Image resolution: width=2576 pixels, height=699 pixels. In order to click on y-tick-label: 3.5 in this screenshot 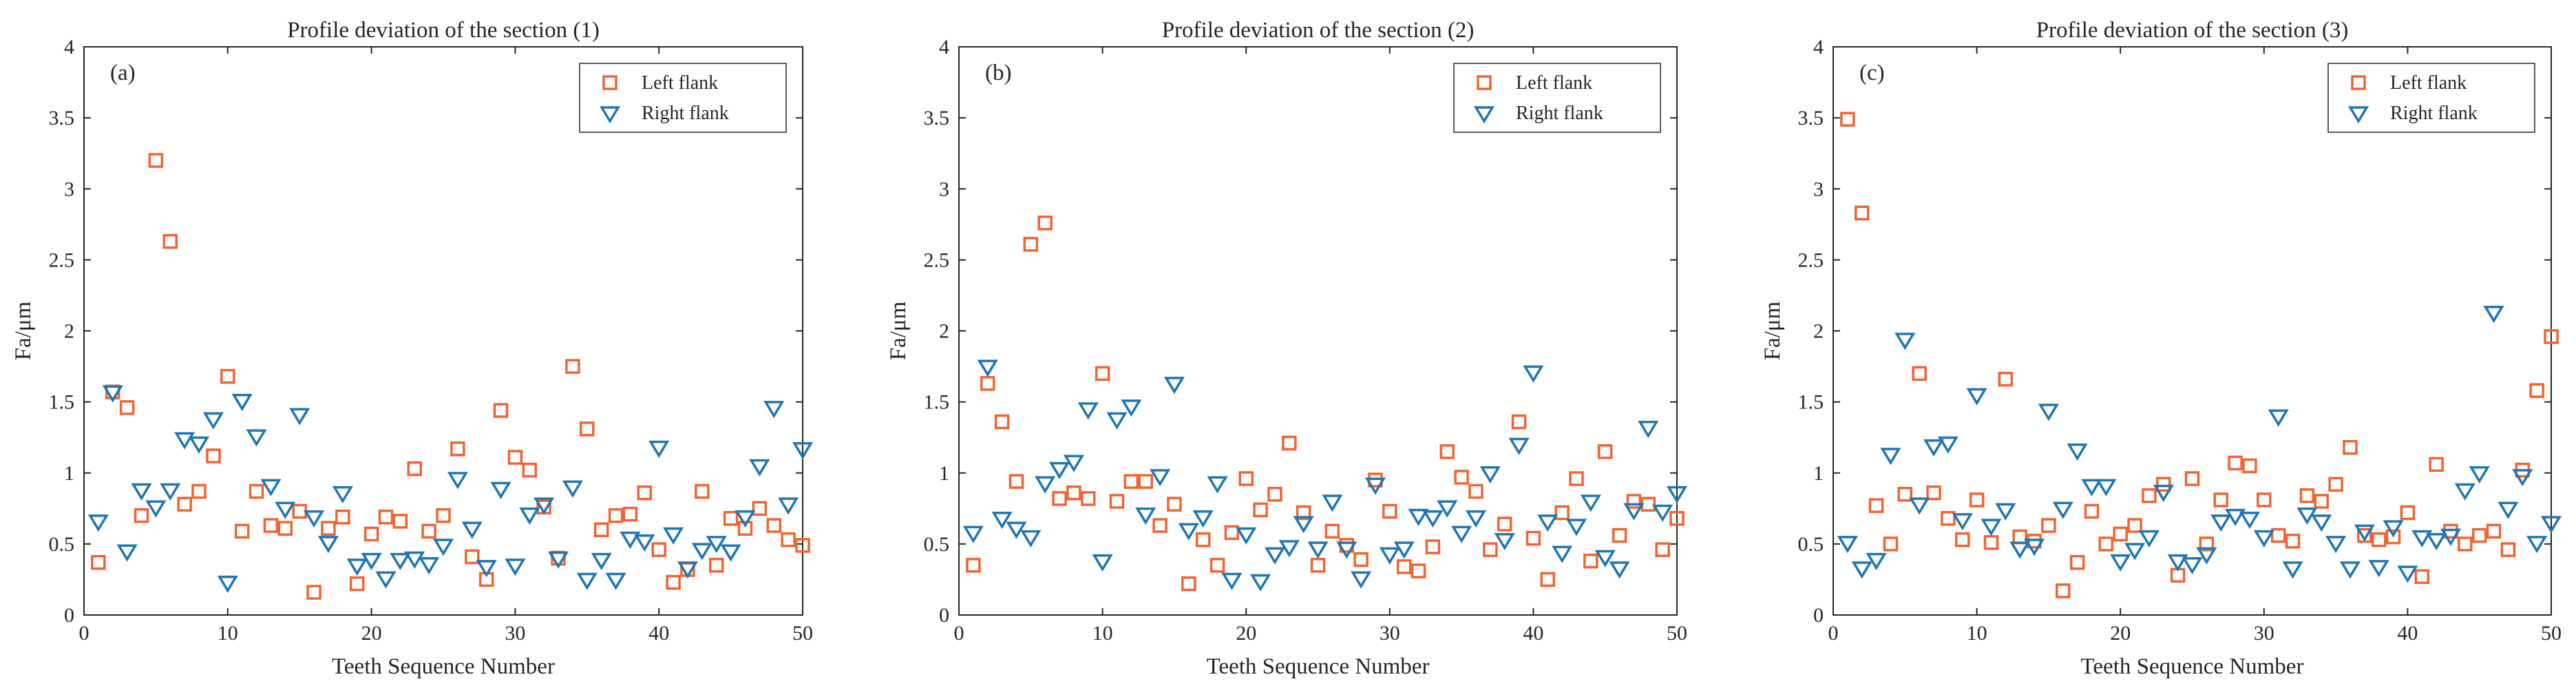, I will do `click(1811, 118)`.